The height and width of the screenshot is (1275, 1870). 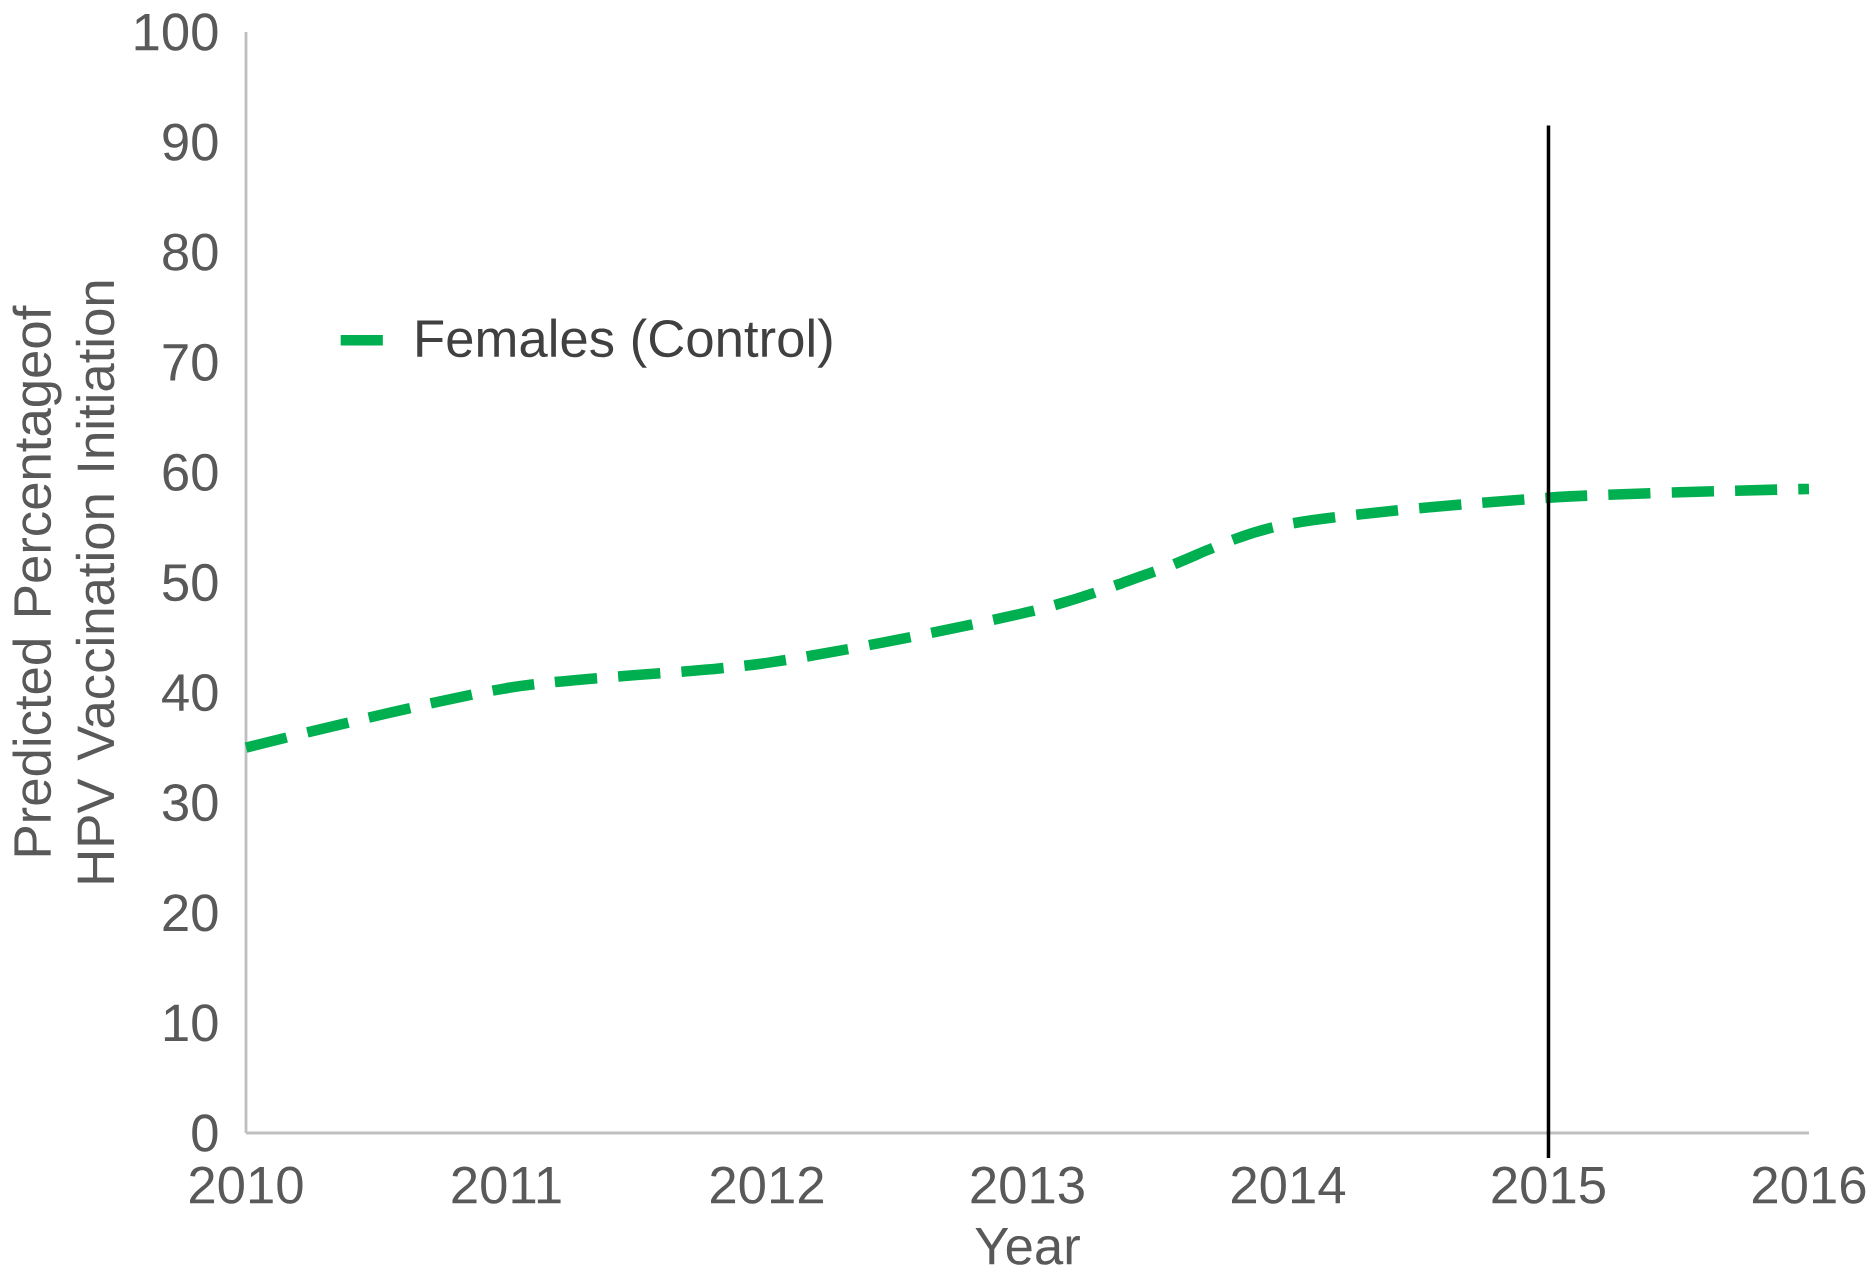 What do you see at coordinates (190, 362) in the screenshot?
I see `y-tick-label: 70` at bounding box center [190, 362].